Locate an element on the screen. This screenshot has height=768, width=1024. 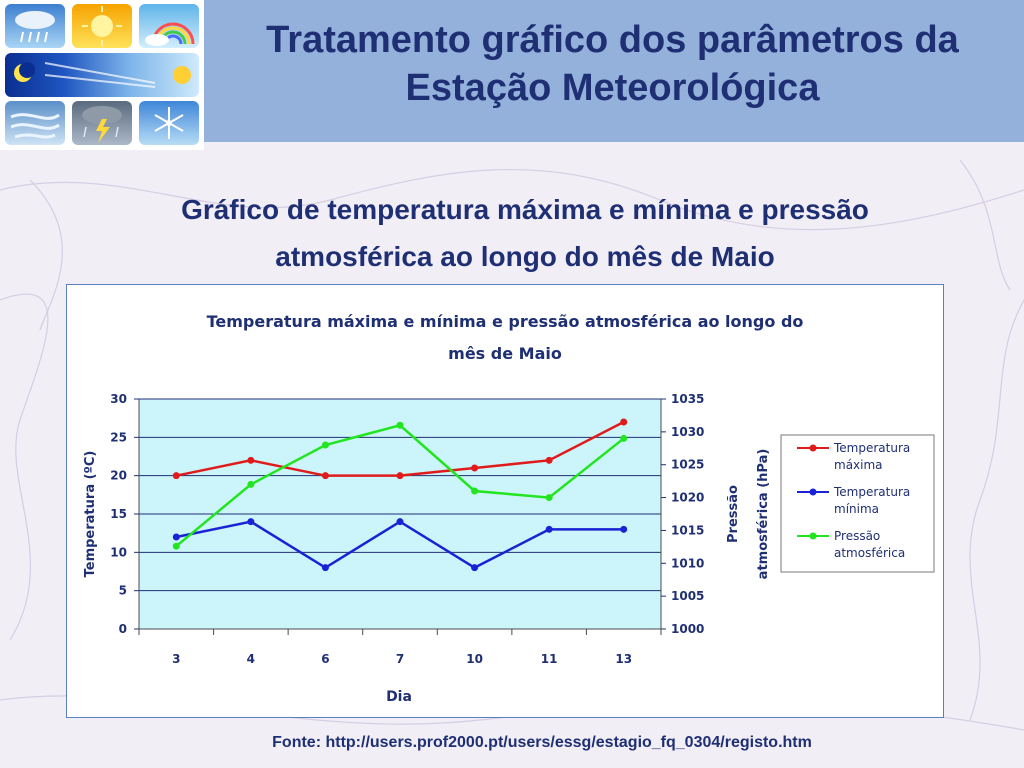
x-tick-label: 6 is located at coordinates (325, 659).